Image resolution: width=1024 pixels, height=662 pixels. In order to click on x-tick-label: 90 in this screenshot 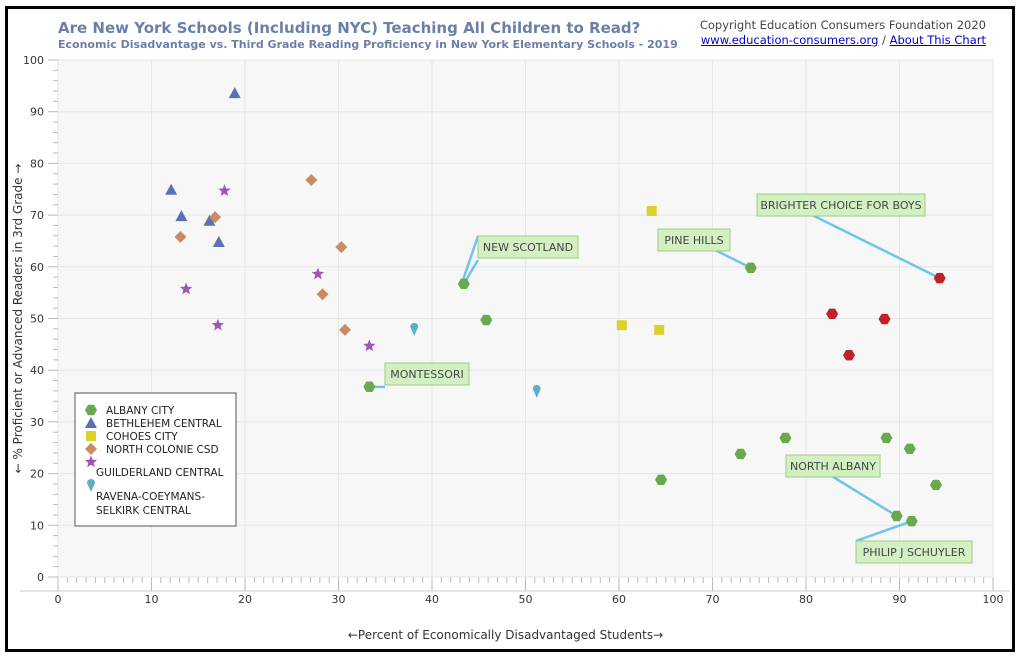, I will do `click(900, 599)`.